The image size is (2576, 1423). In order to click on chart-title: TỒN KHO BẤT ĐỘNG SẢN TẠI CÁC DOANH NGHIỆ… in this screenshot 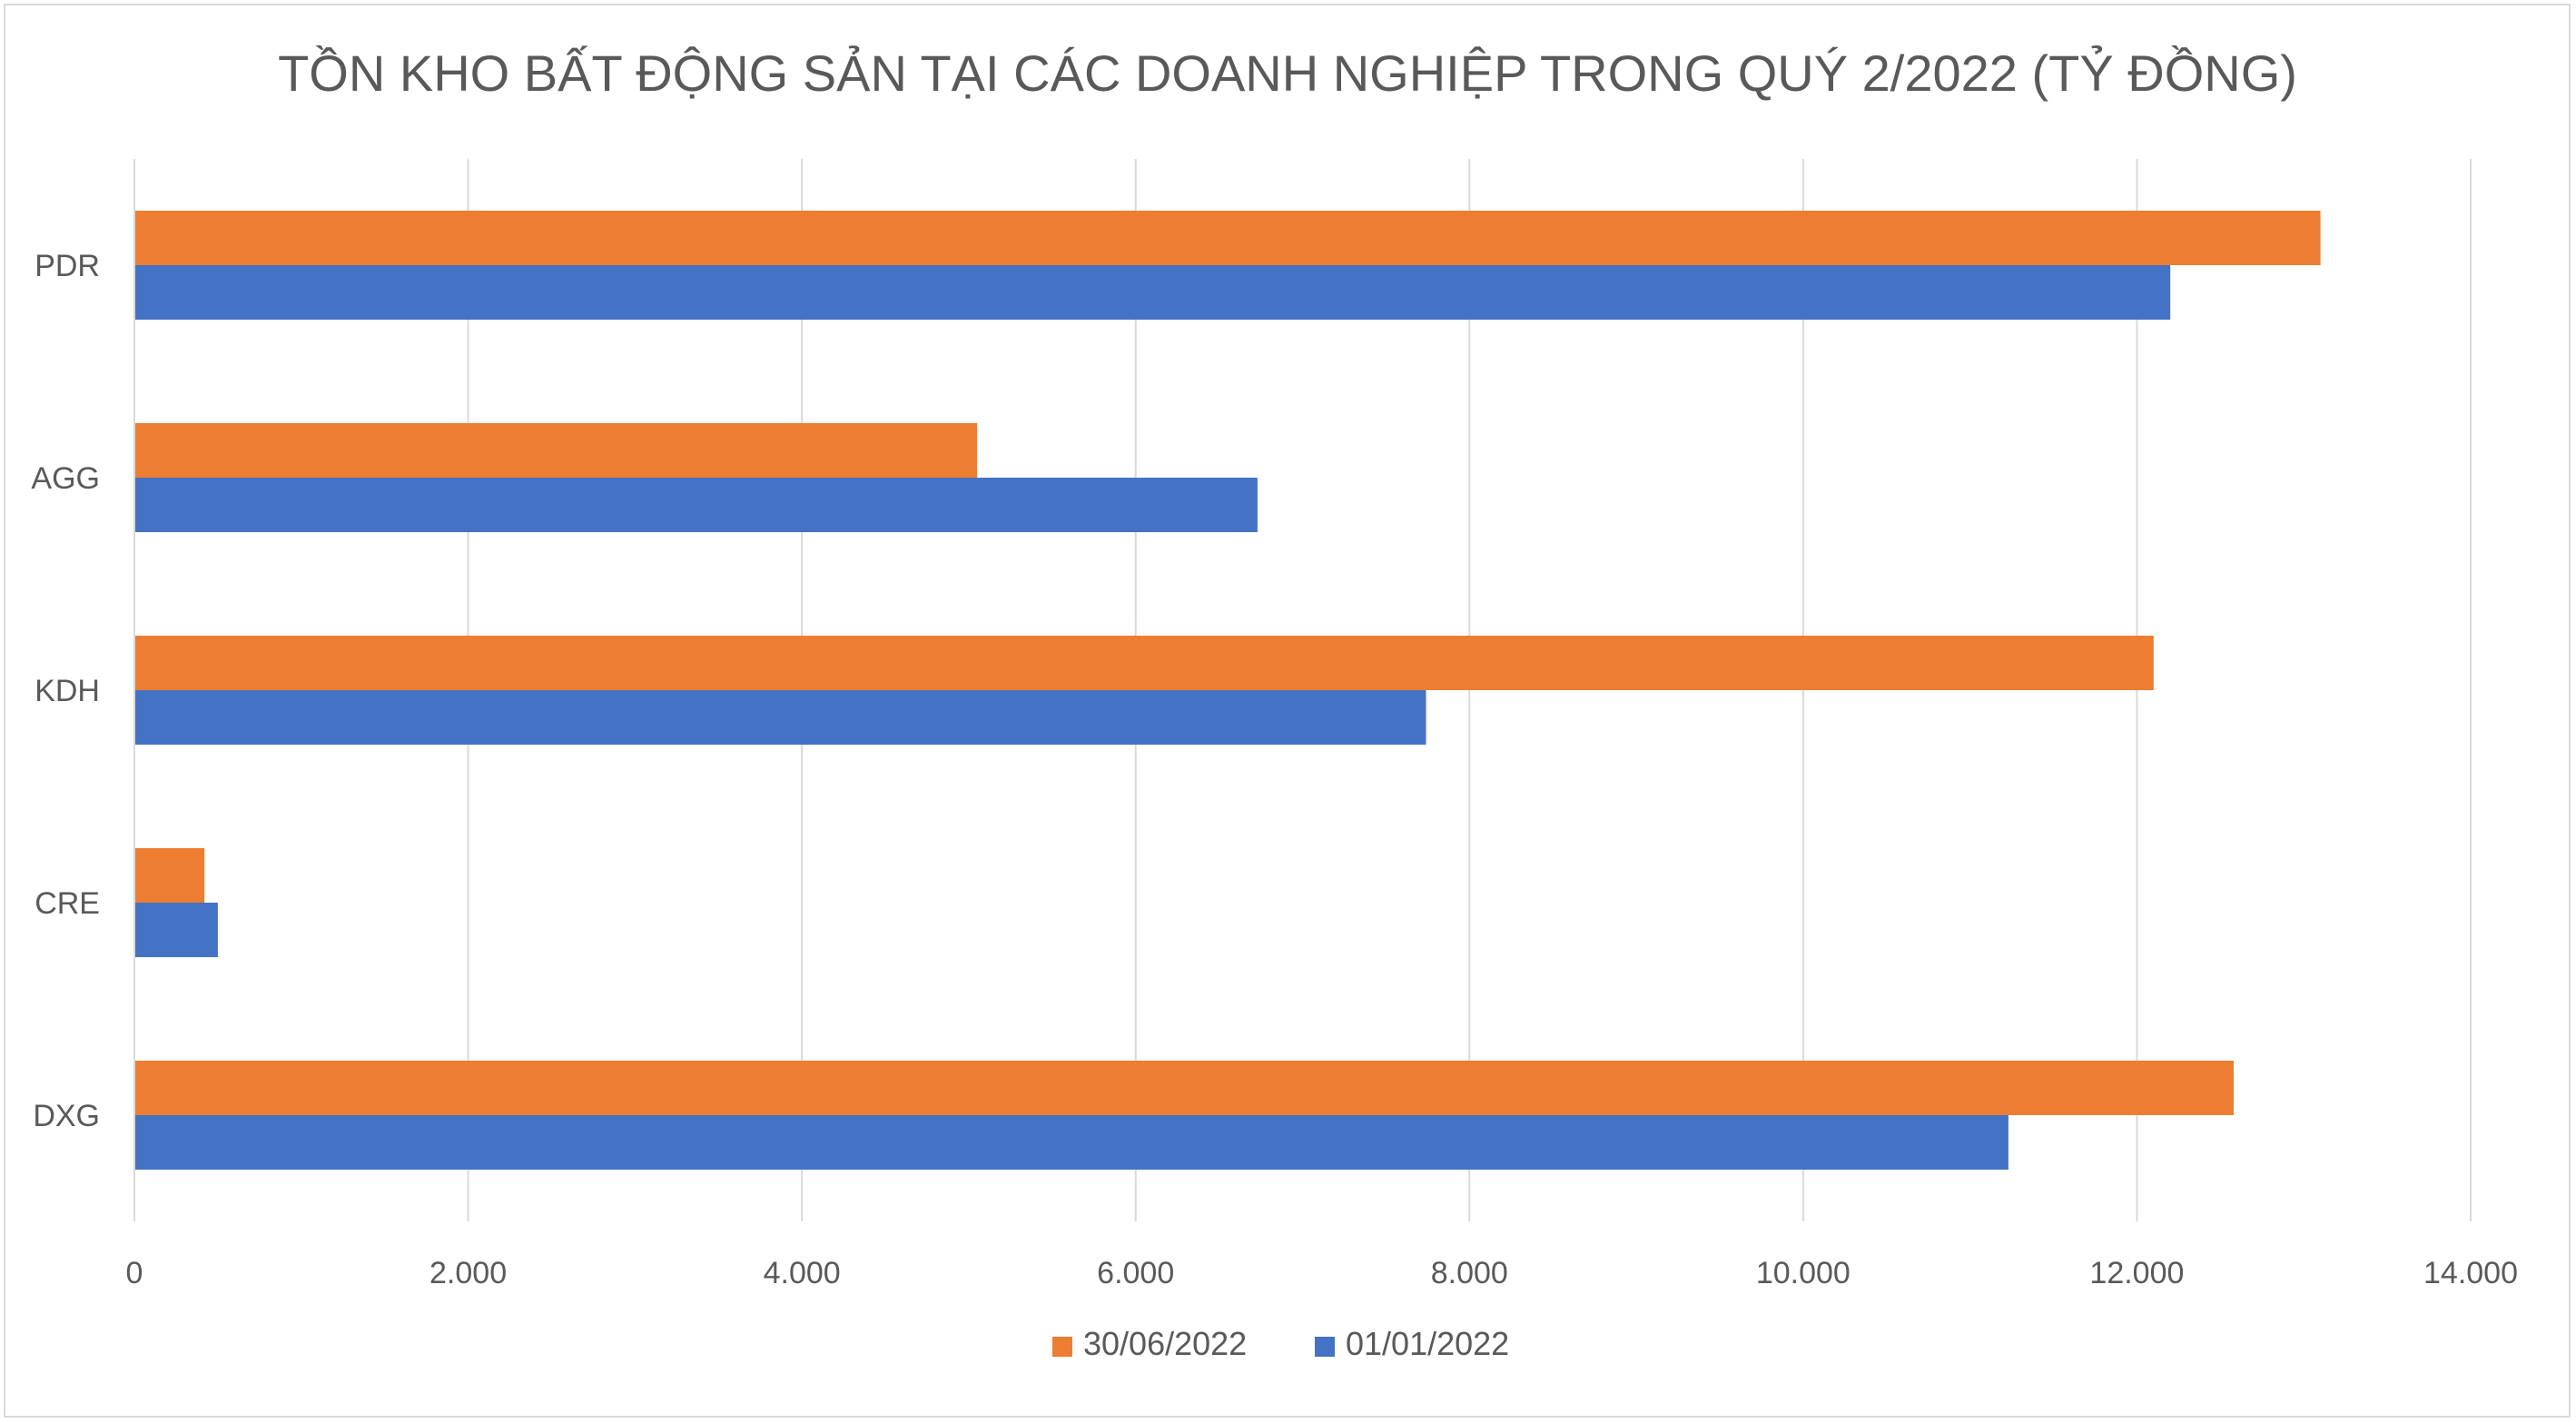, I will do `click(1287, 73)`.